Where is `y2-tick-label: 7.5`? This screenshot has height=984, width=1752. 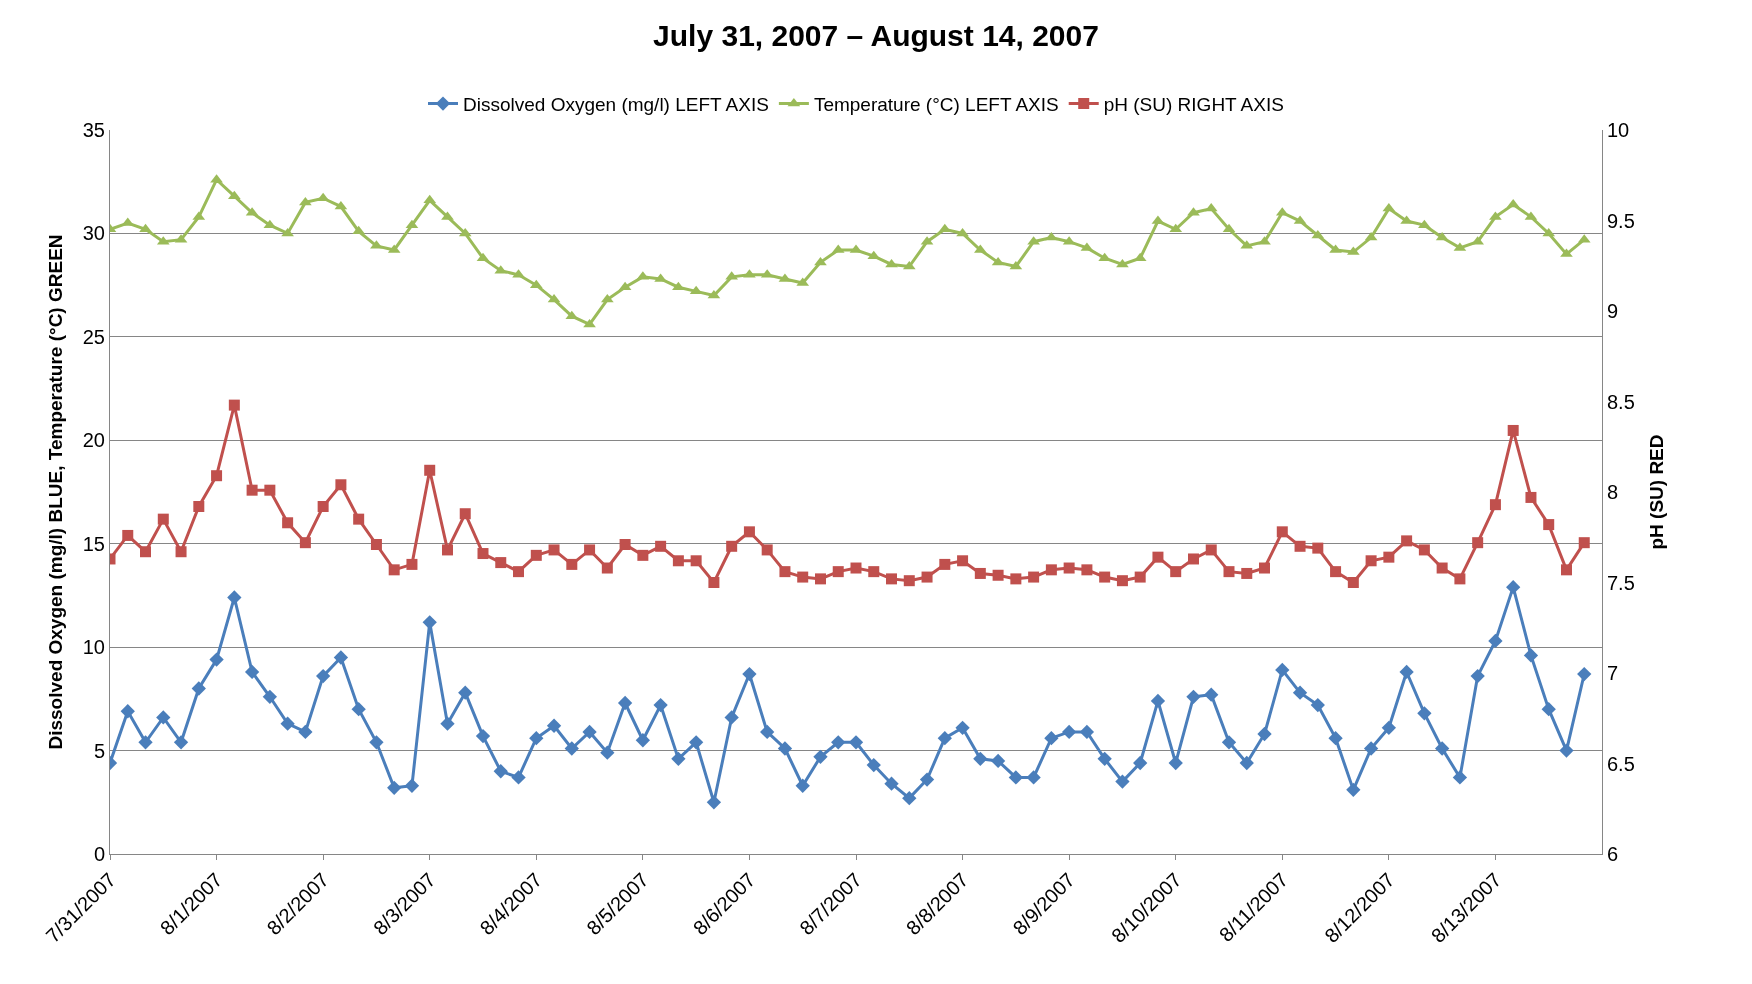
y2-tick-label: 7.5 is located at coordinates (1621, 582).